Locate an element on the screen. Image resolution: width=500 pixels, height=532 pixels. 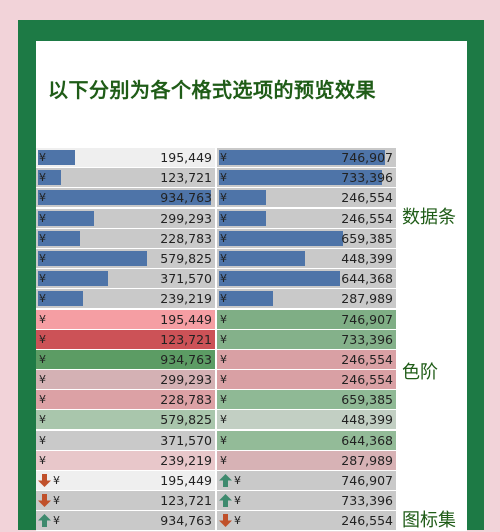
color-scale-cell: ¥299,293 is located at coordinates (125, 380).